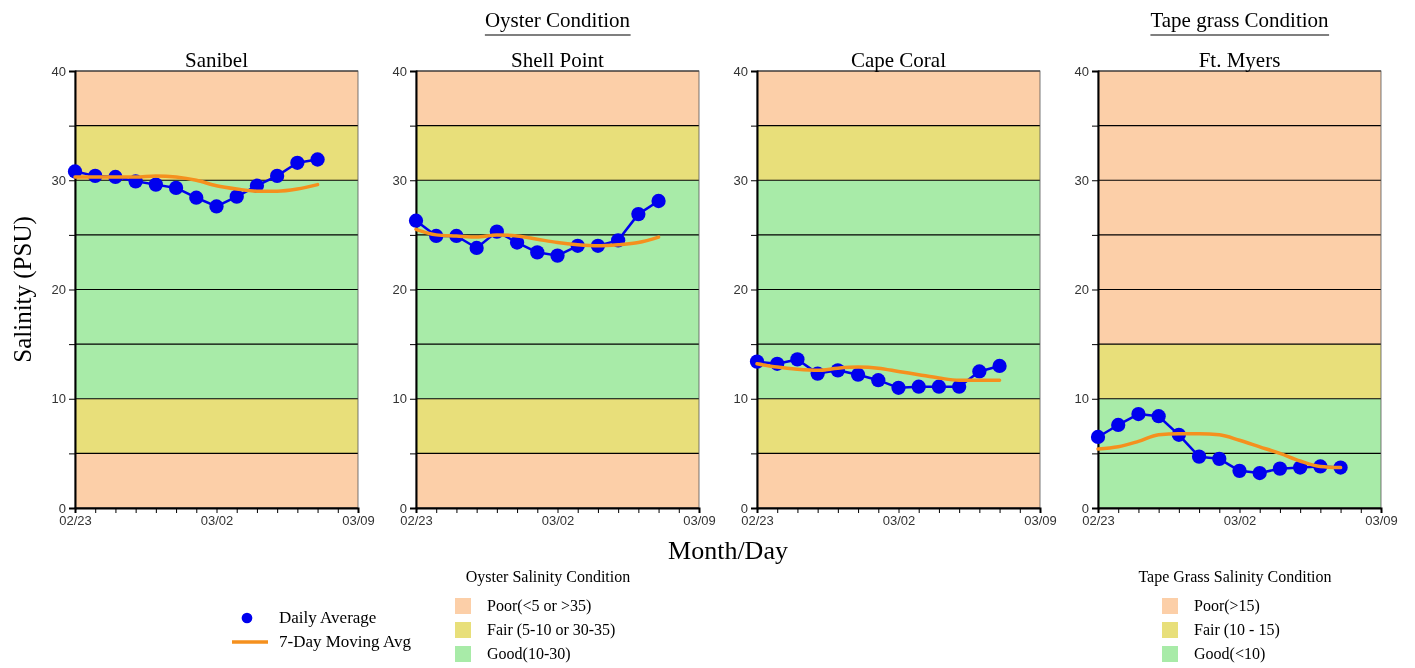 The width and height of the screenshot is (1415, 668). Describe the element at coordinates (1237, 630) in the screenshot. I see `legend-label: Fair (10 - 15)` at that location.